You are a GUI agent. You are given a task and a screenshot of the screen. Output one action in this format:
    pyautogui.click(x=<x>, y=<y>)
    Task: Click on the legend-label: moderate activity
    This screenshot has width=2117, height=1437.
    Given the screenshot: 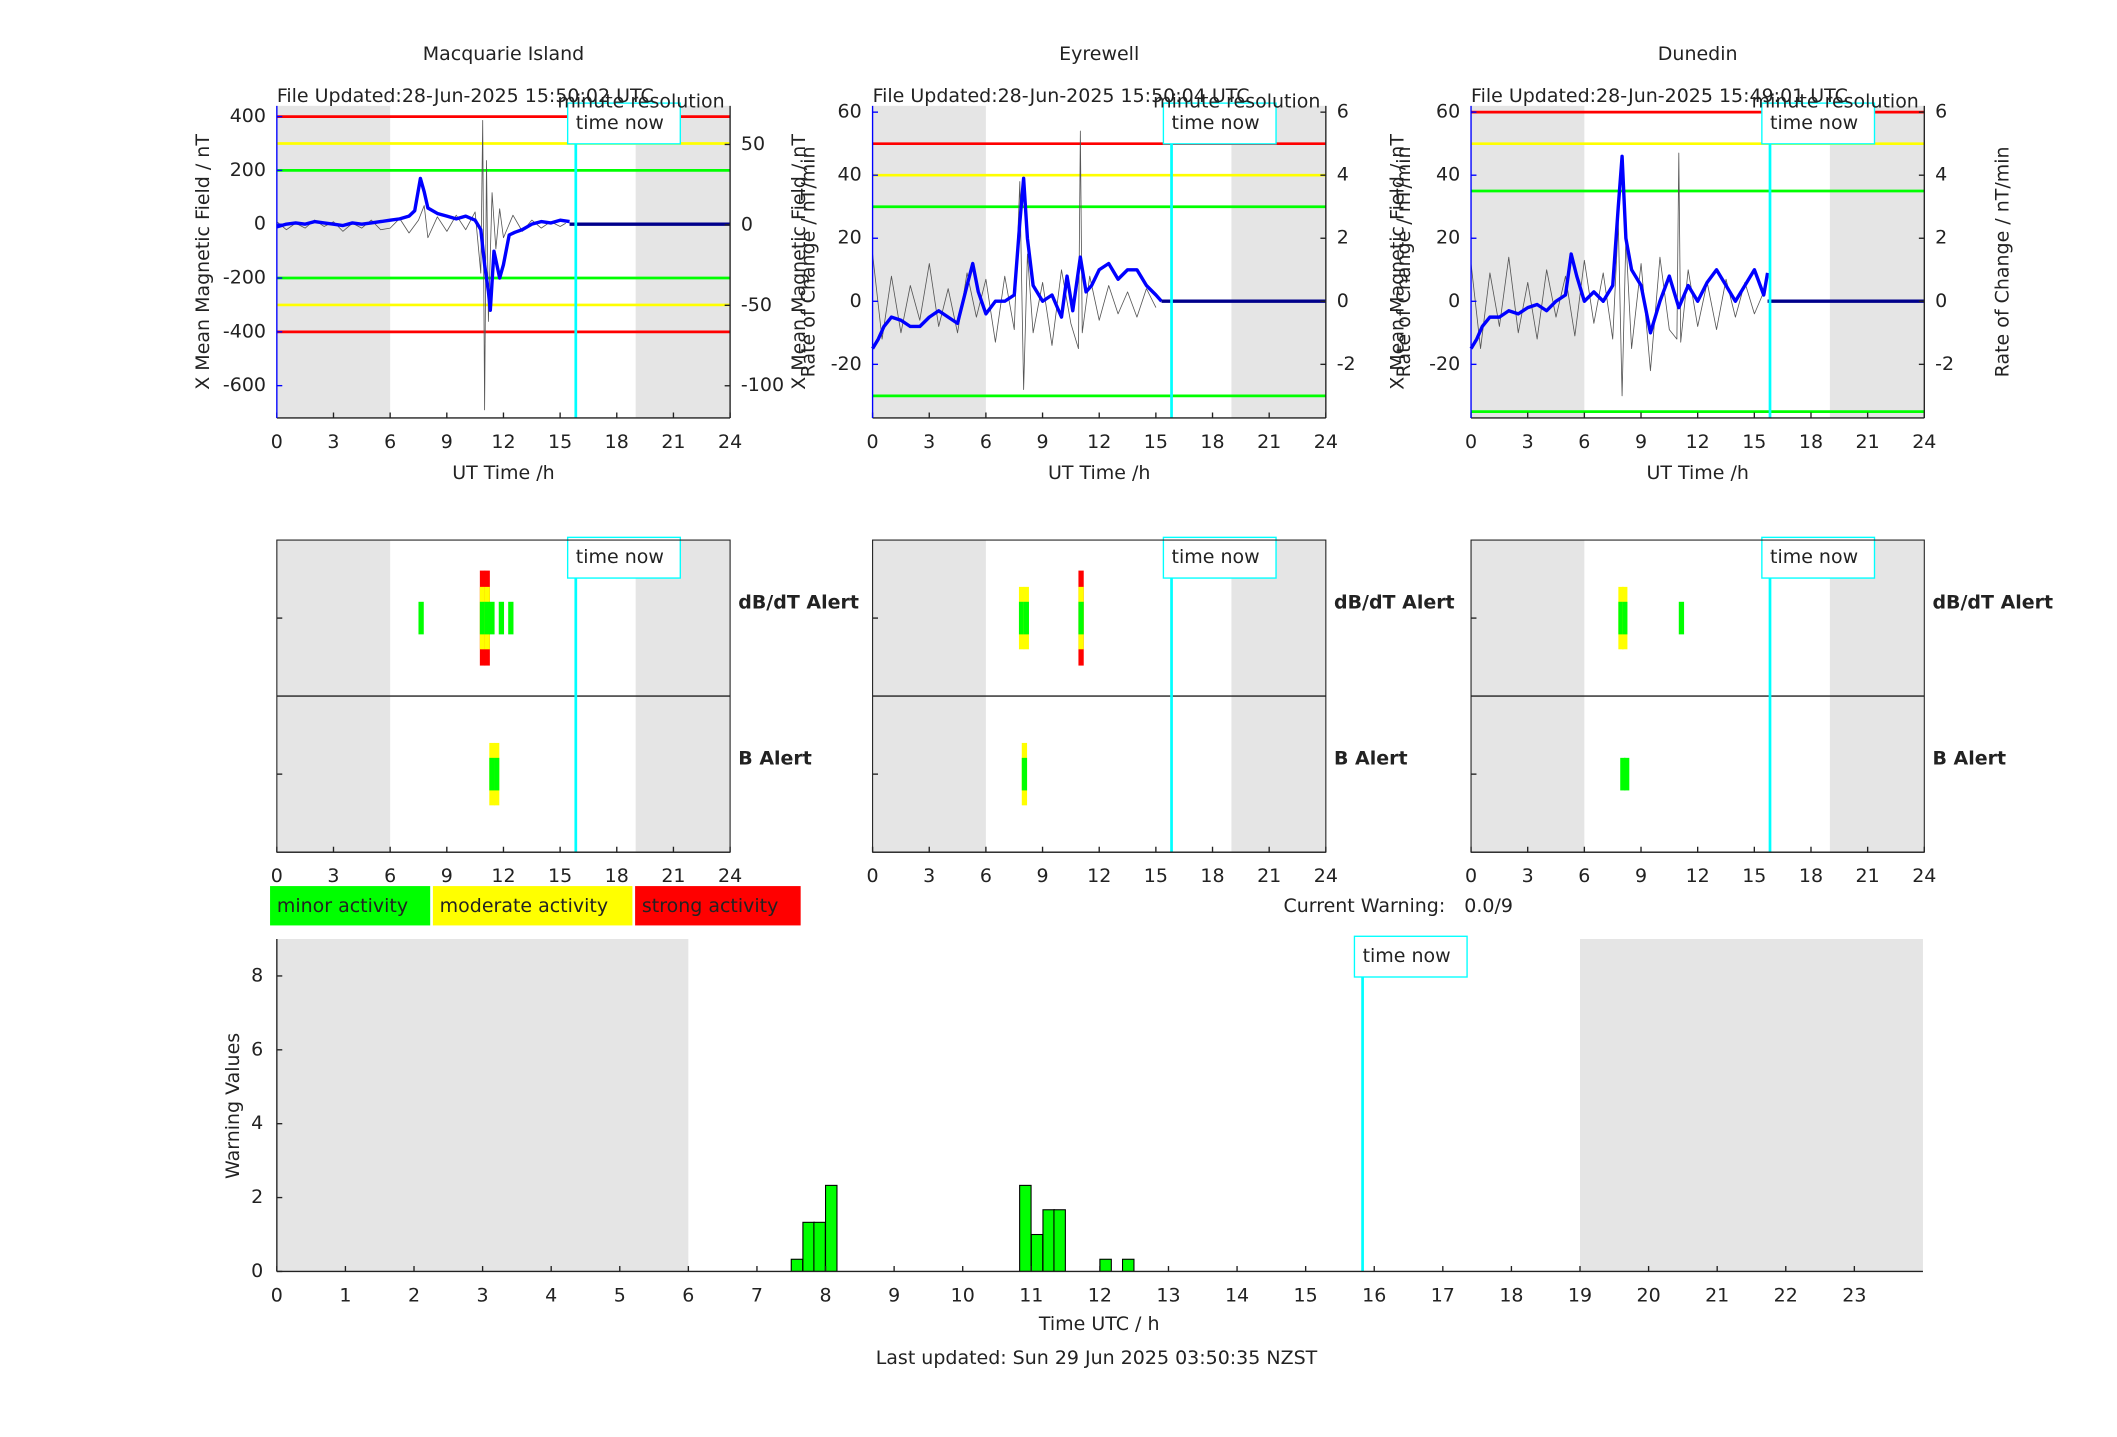 What is the action you would take?
    pyautogui.click(x=524, y=906)
    